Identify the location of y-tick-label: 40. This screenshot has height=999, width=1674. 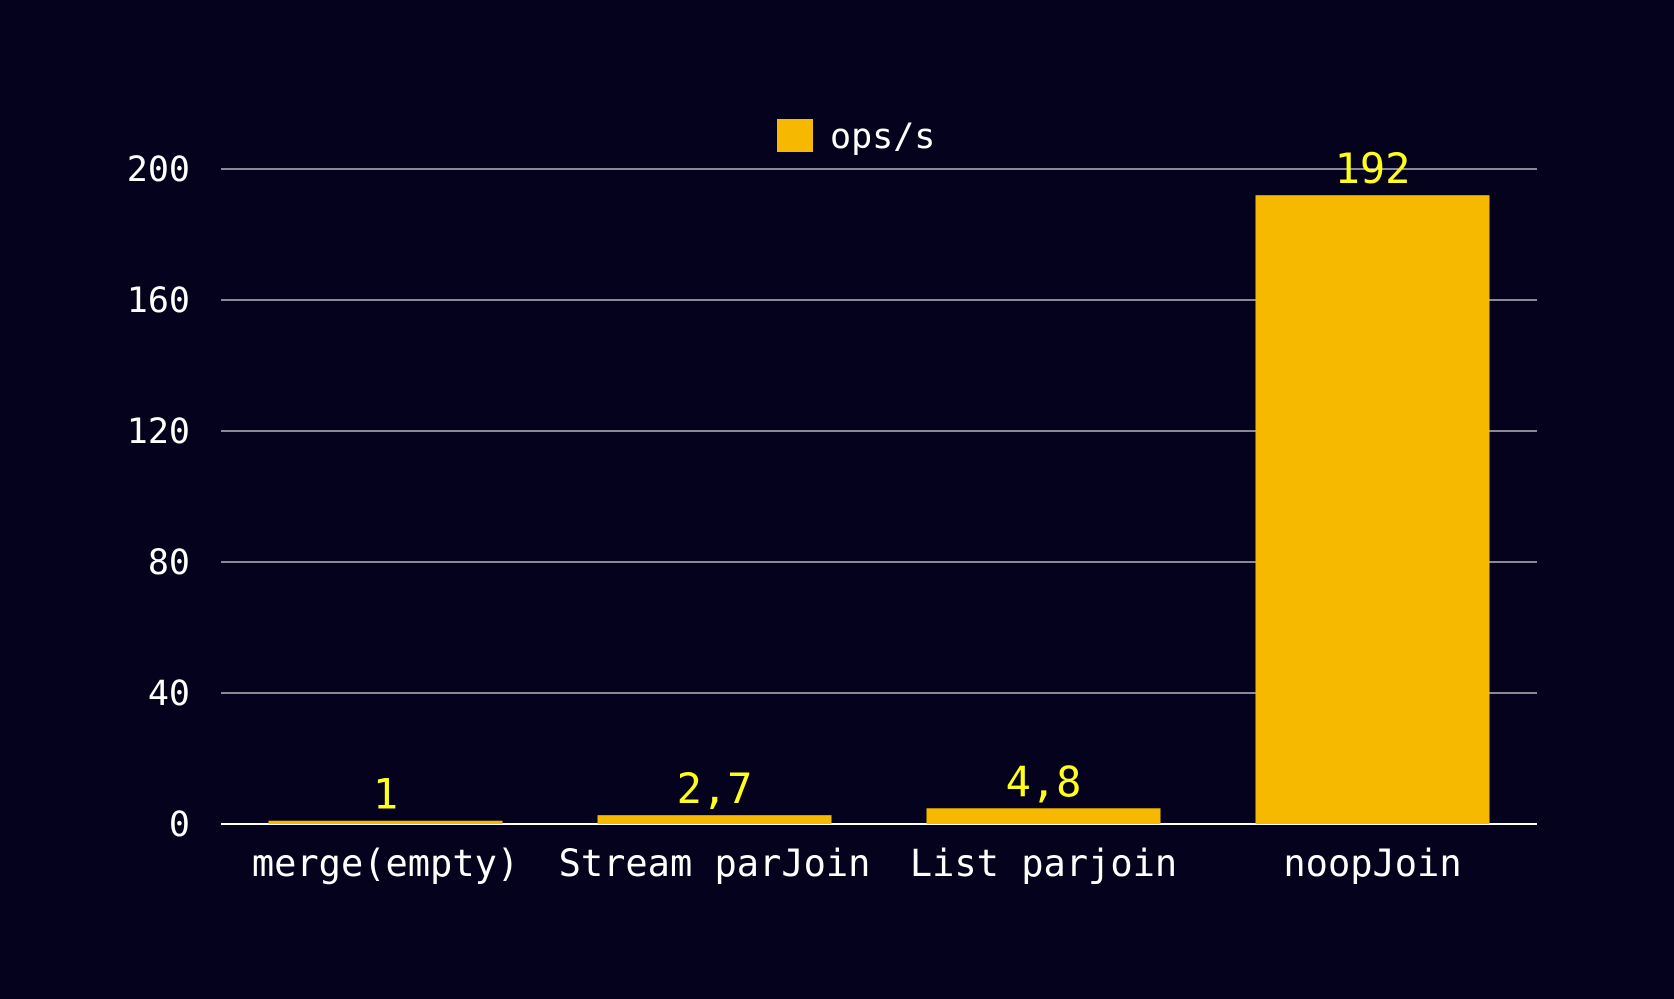
(169, 694).